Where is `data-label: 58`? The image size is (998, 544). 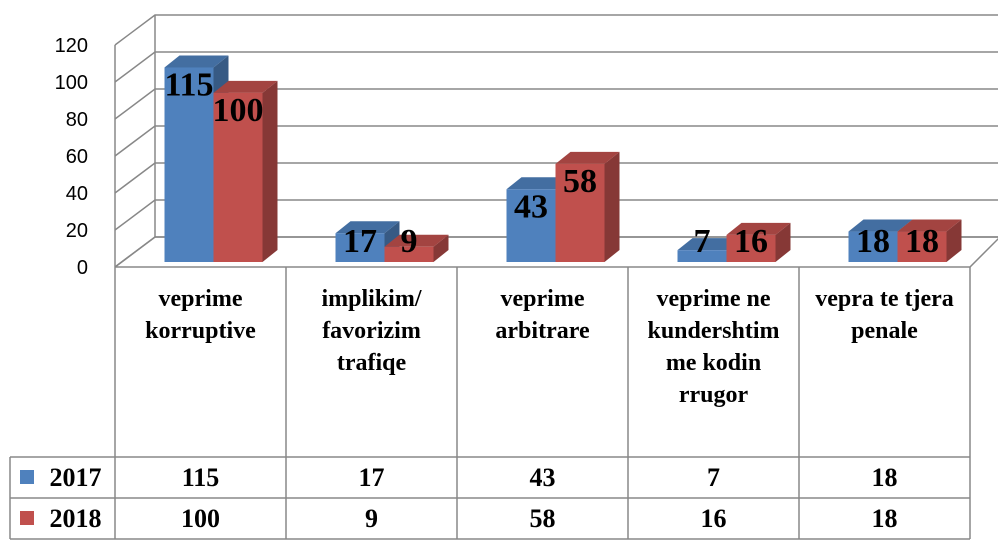 data-label: 58 is located at coordinates (580, 181).